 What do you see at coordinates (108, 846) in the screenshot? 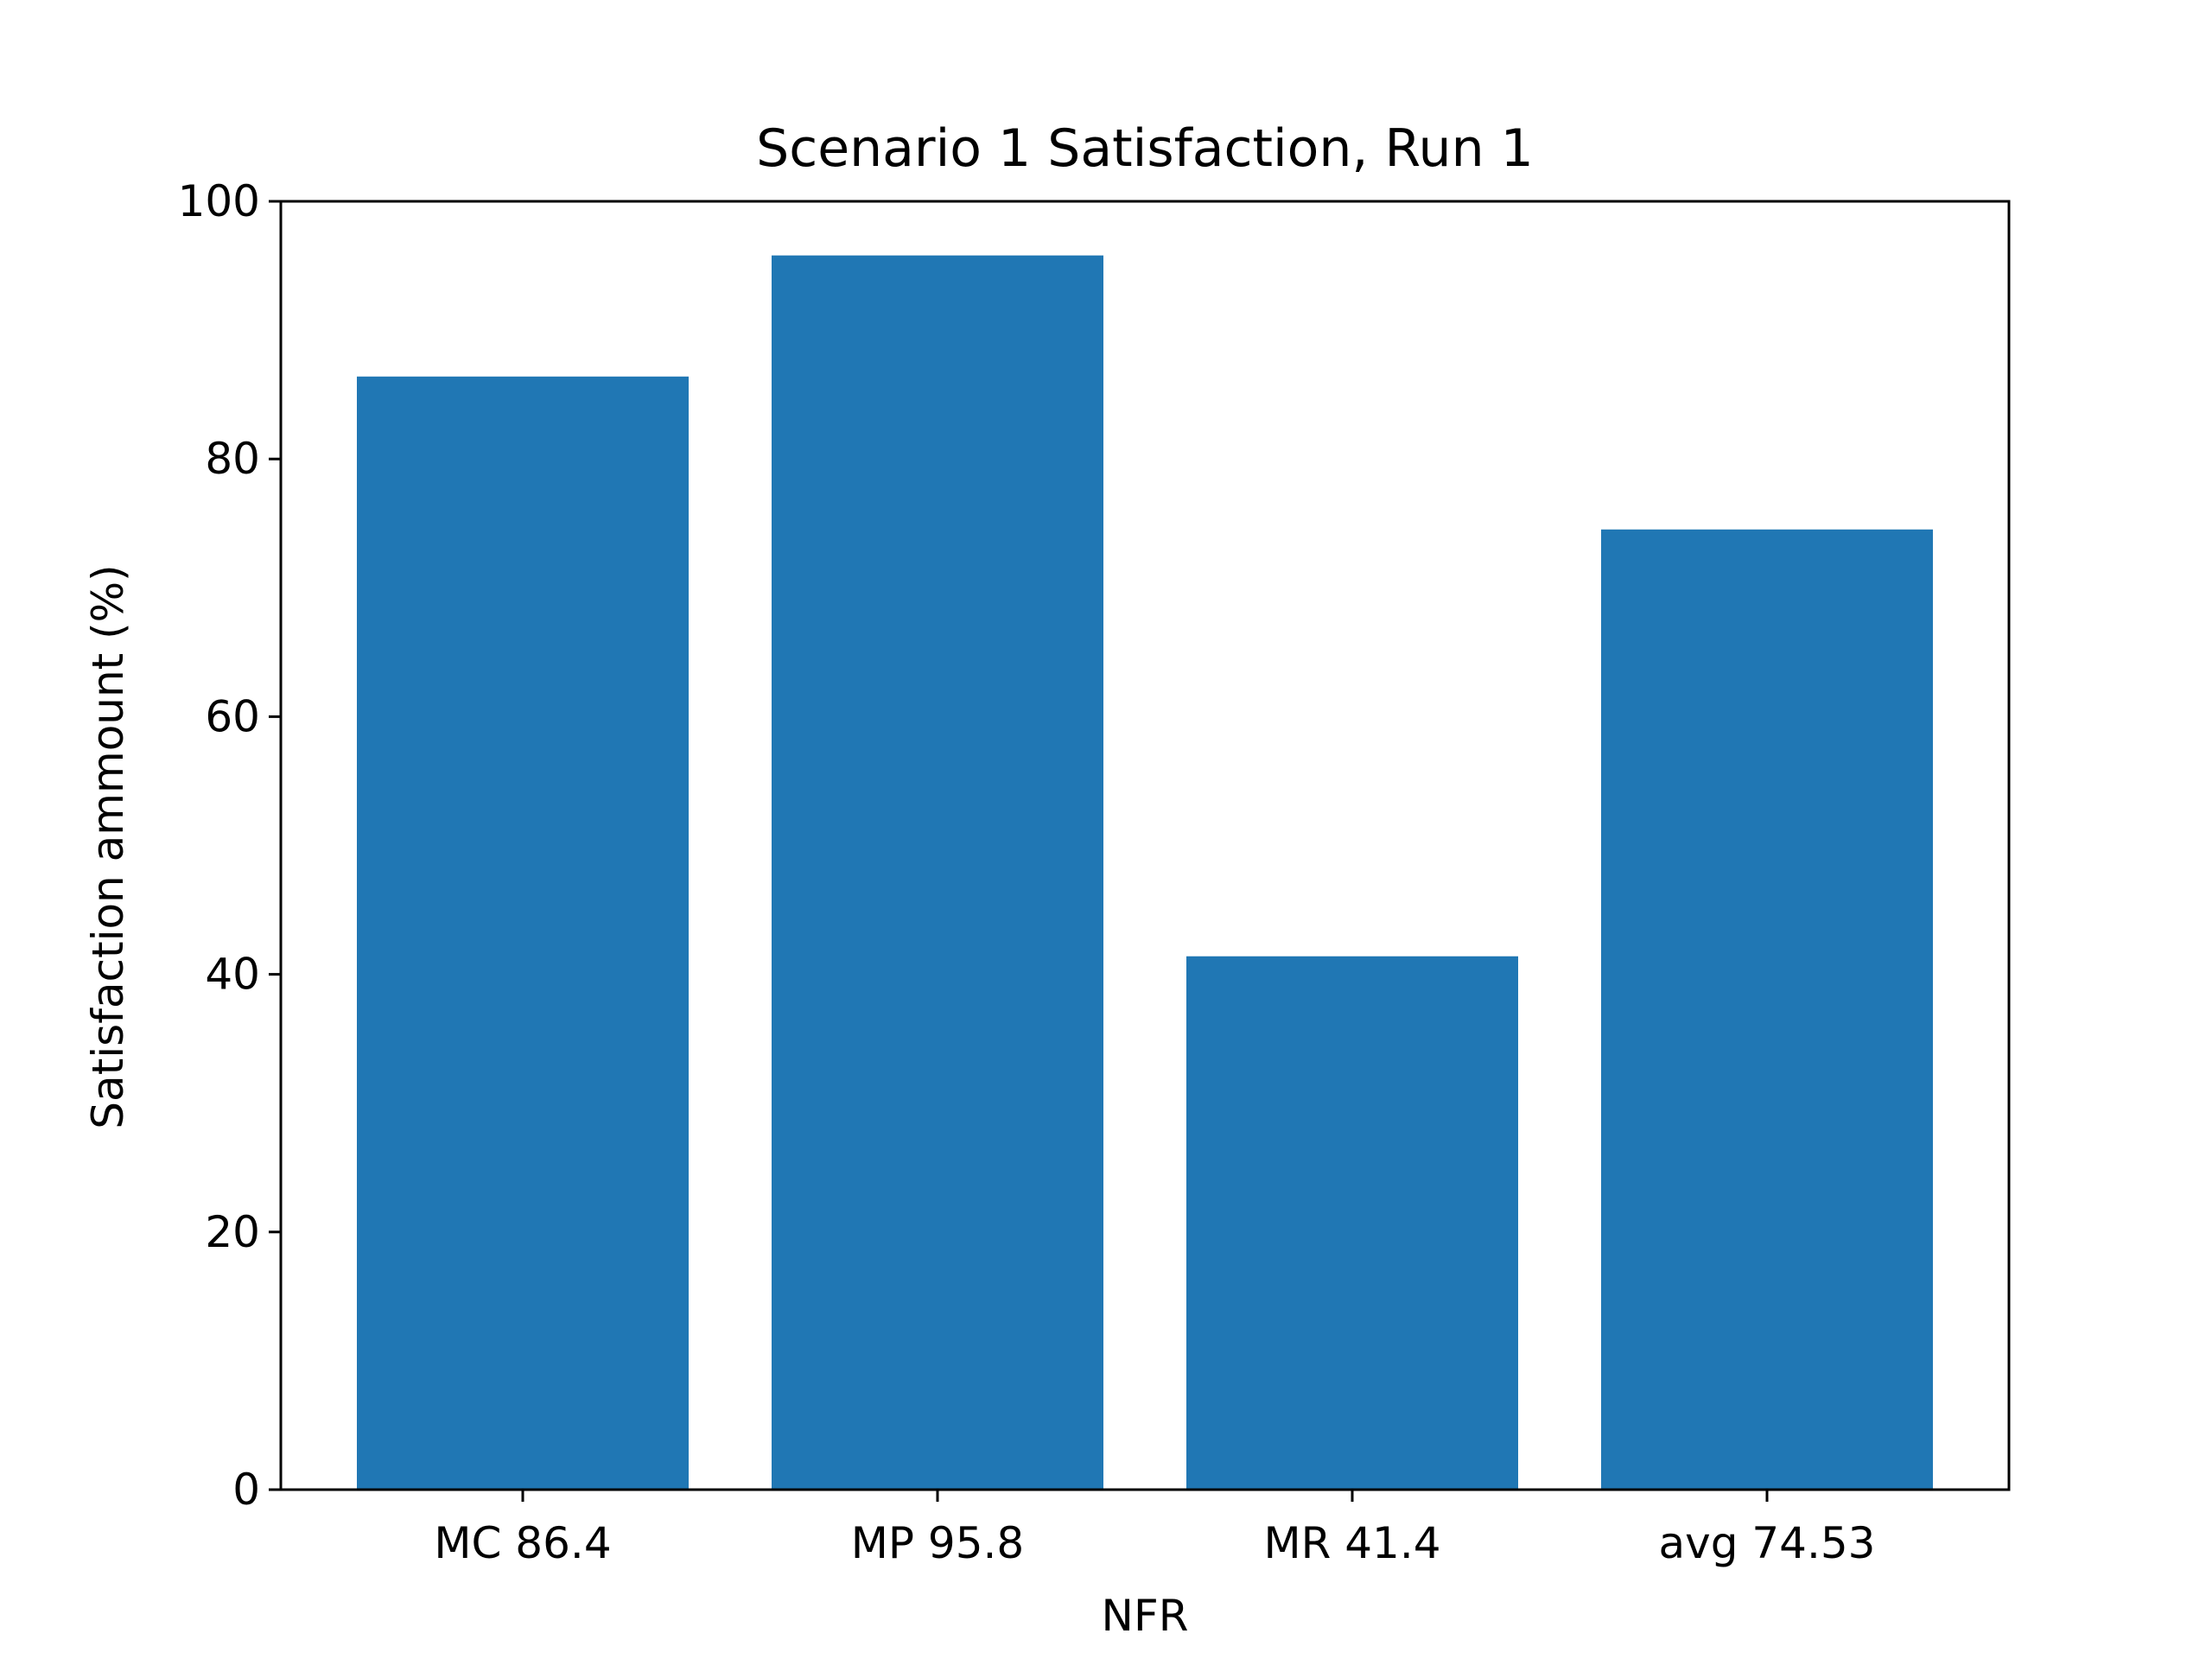
I see `y-axis-label: Satisfaction ammount (%)` at bounding box center [108, 846].